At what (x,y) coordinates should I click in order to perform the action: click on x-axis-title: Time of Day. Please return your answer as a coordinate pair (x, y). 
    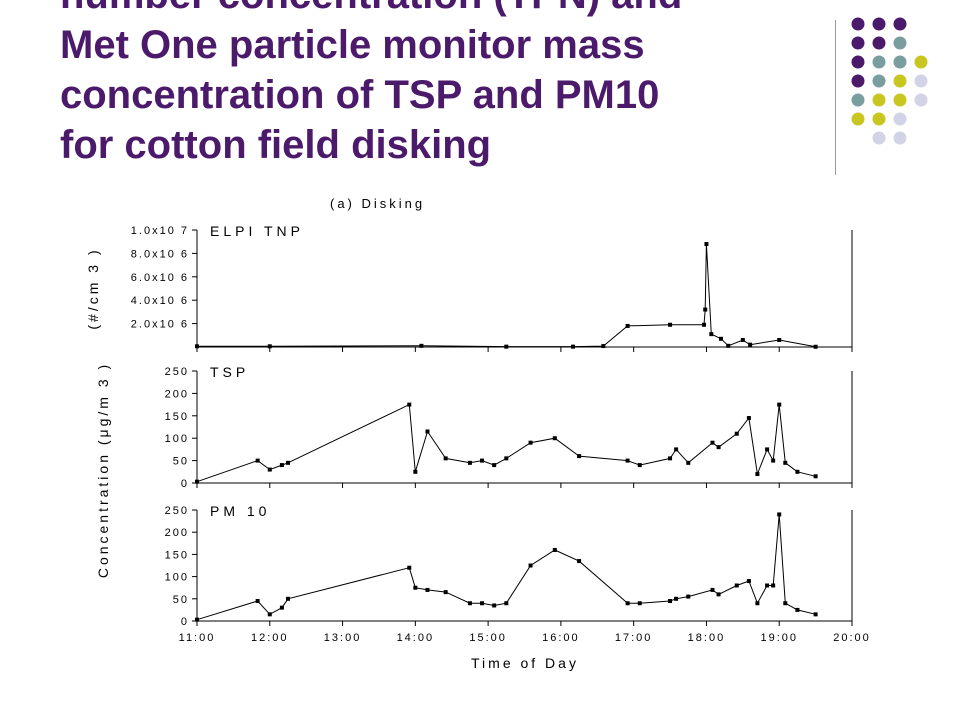
    Looking at the image, I should click on (525, 663).